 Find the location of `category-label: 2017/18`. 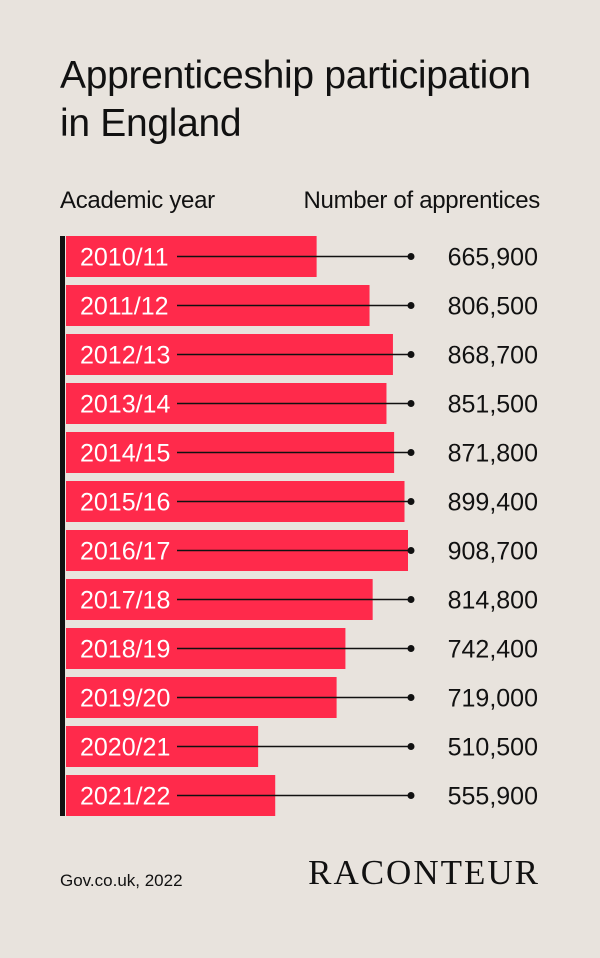

category-label: 2017/18 is located at coordinates (125, 601).